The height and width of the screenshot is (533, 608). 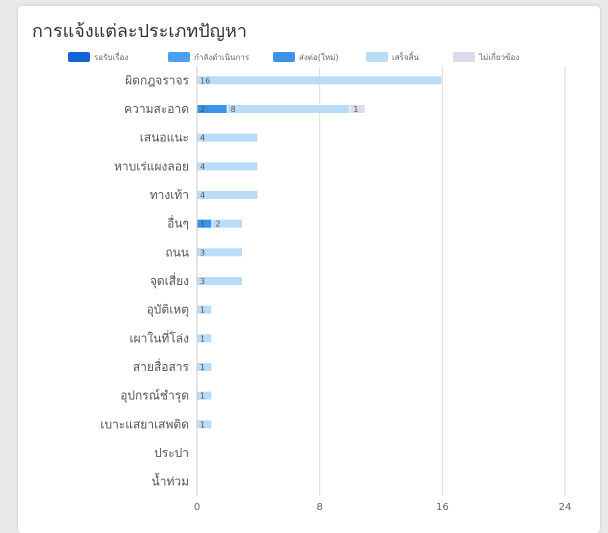 I want to click on legend-item: เสร็จสิ้น, so click(x=392, y=57).